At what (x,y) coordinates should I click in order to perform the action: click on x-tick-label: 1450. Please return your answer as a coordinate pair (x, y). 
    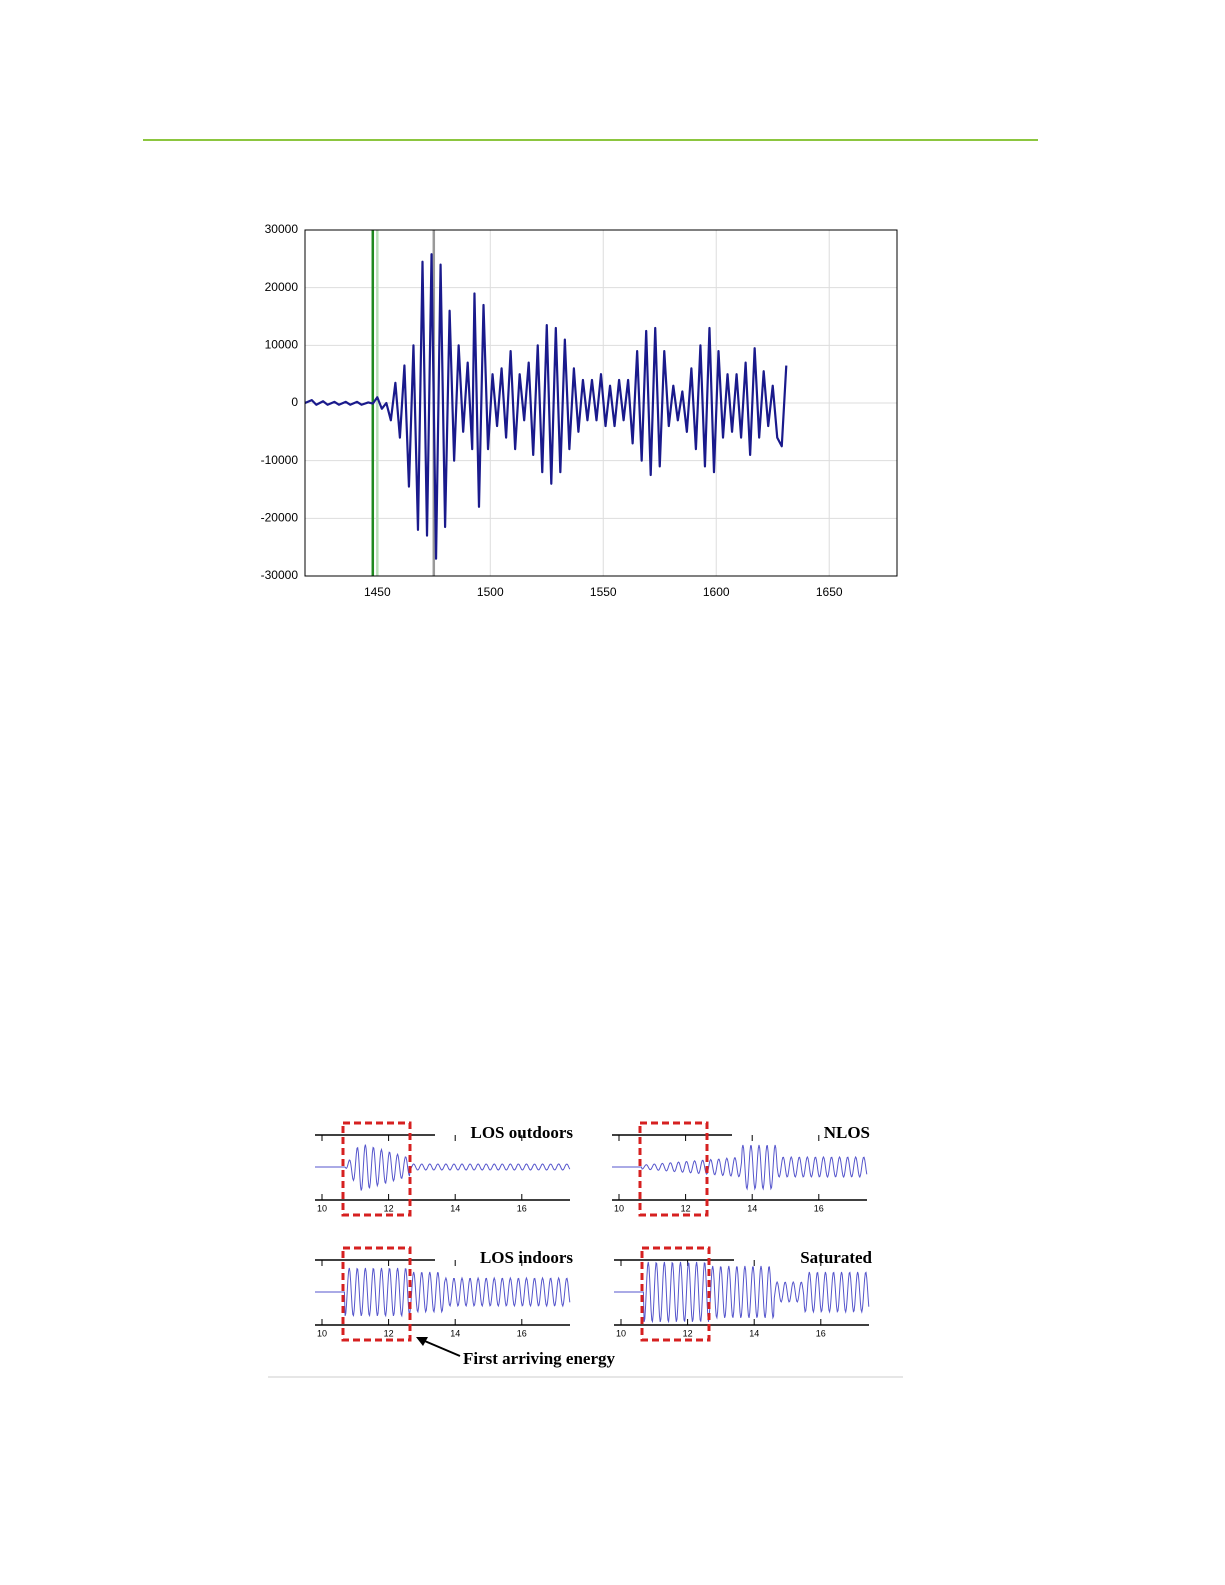
    Looking at the image, I should click on (377, 592).